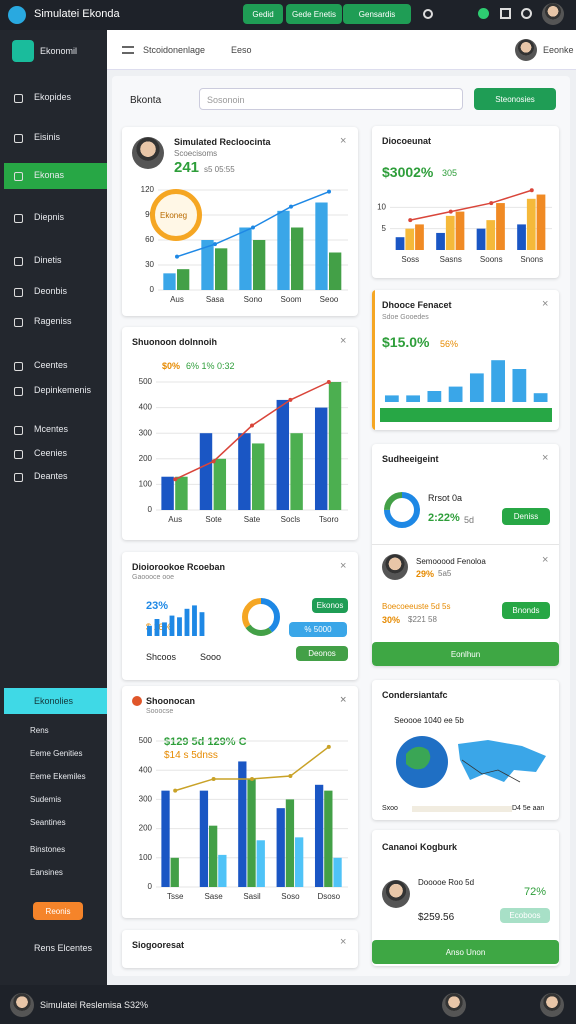 Image resolution: width=576 pixels, height=1024 pixels. Describe the element at coordinates (153, 577) in the screenshot. I see `card-subtitle: Gaoooce ooe` at that location.